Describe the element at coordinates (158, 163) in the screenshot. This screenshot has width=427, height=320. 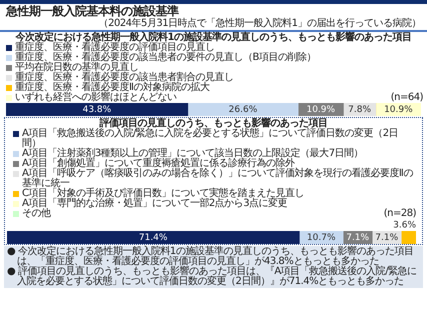
I see `legend-label: A項目「創傷処置」について重度褥瘡処置に係る診療行為の除外` at that location.